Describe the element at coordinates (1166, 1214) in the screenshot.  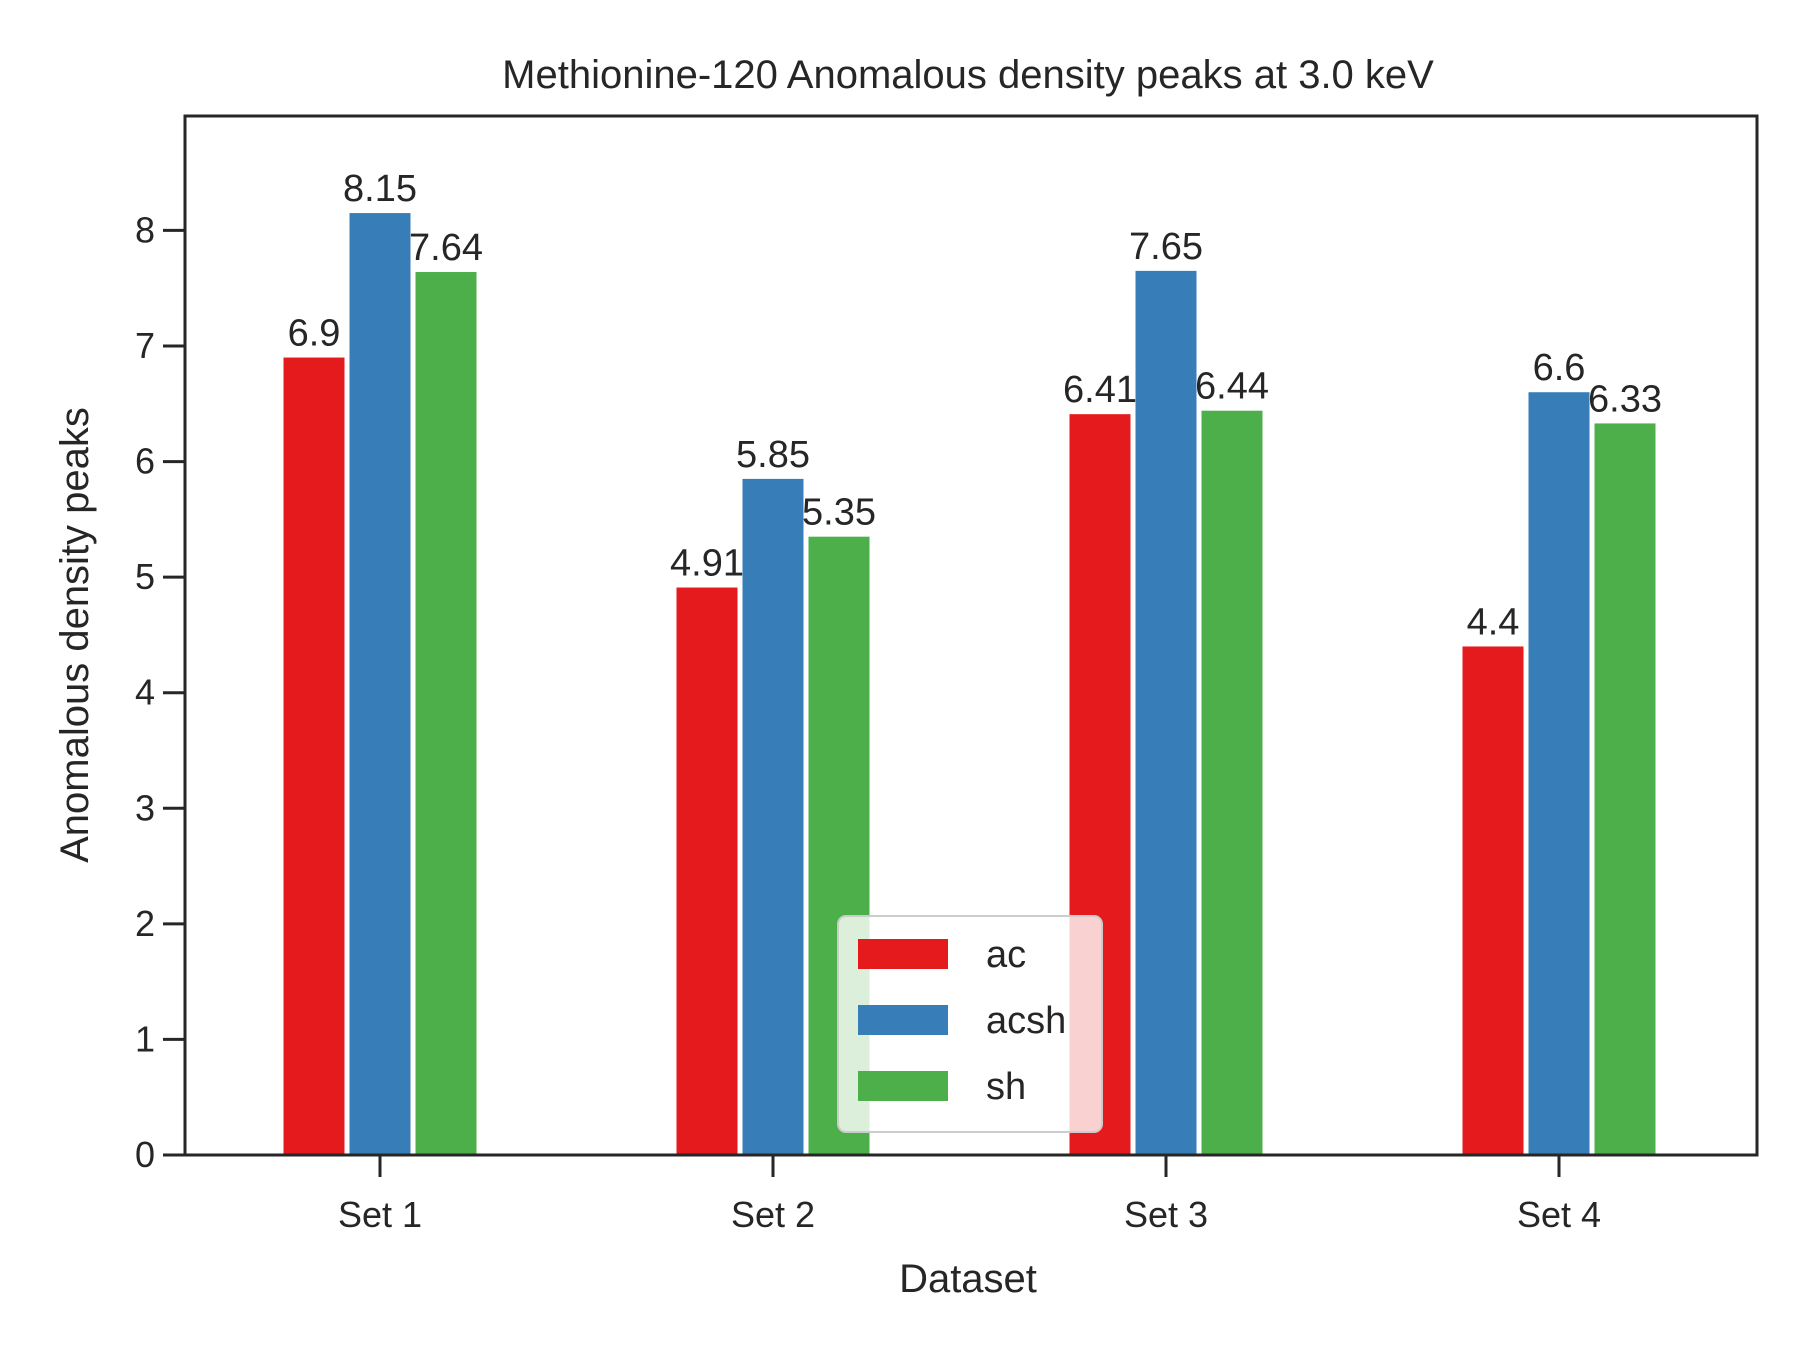
I see `x-tick-label: Set 3` at that location.